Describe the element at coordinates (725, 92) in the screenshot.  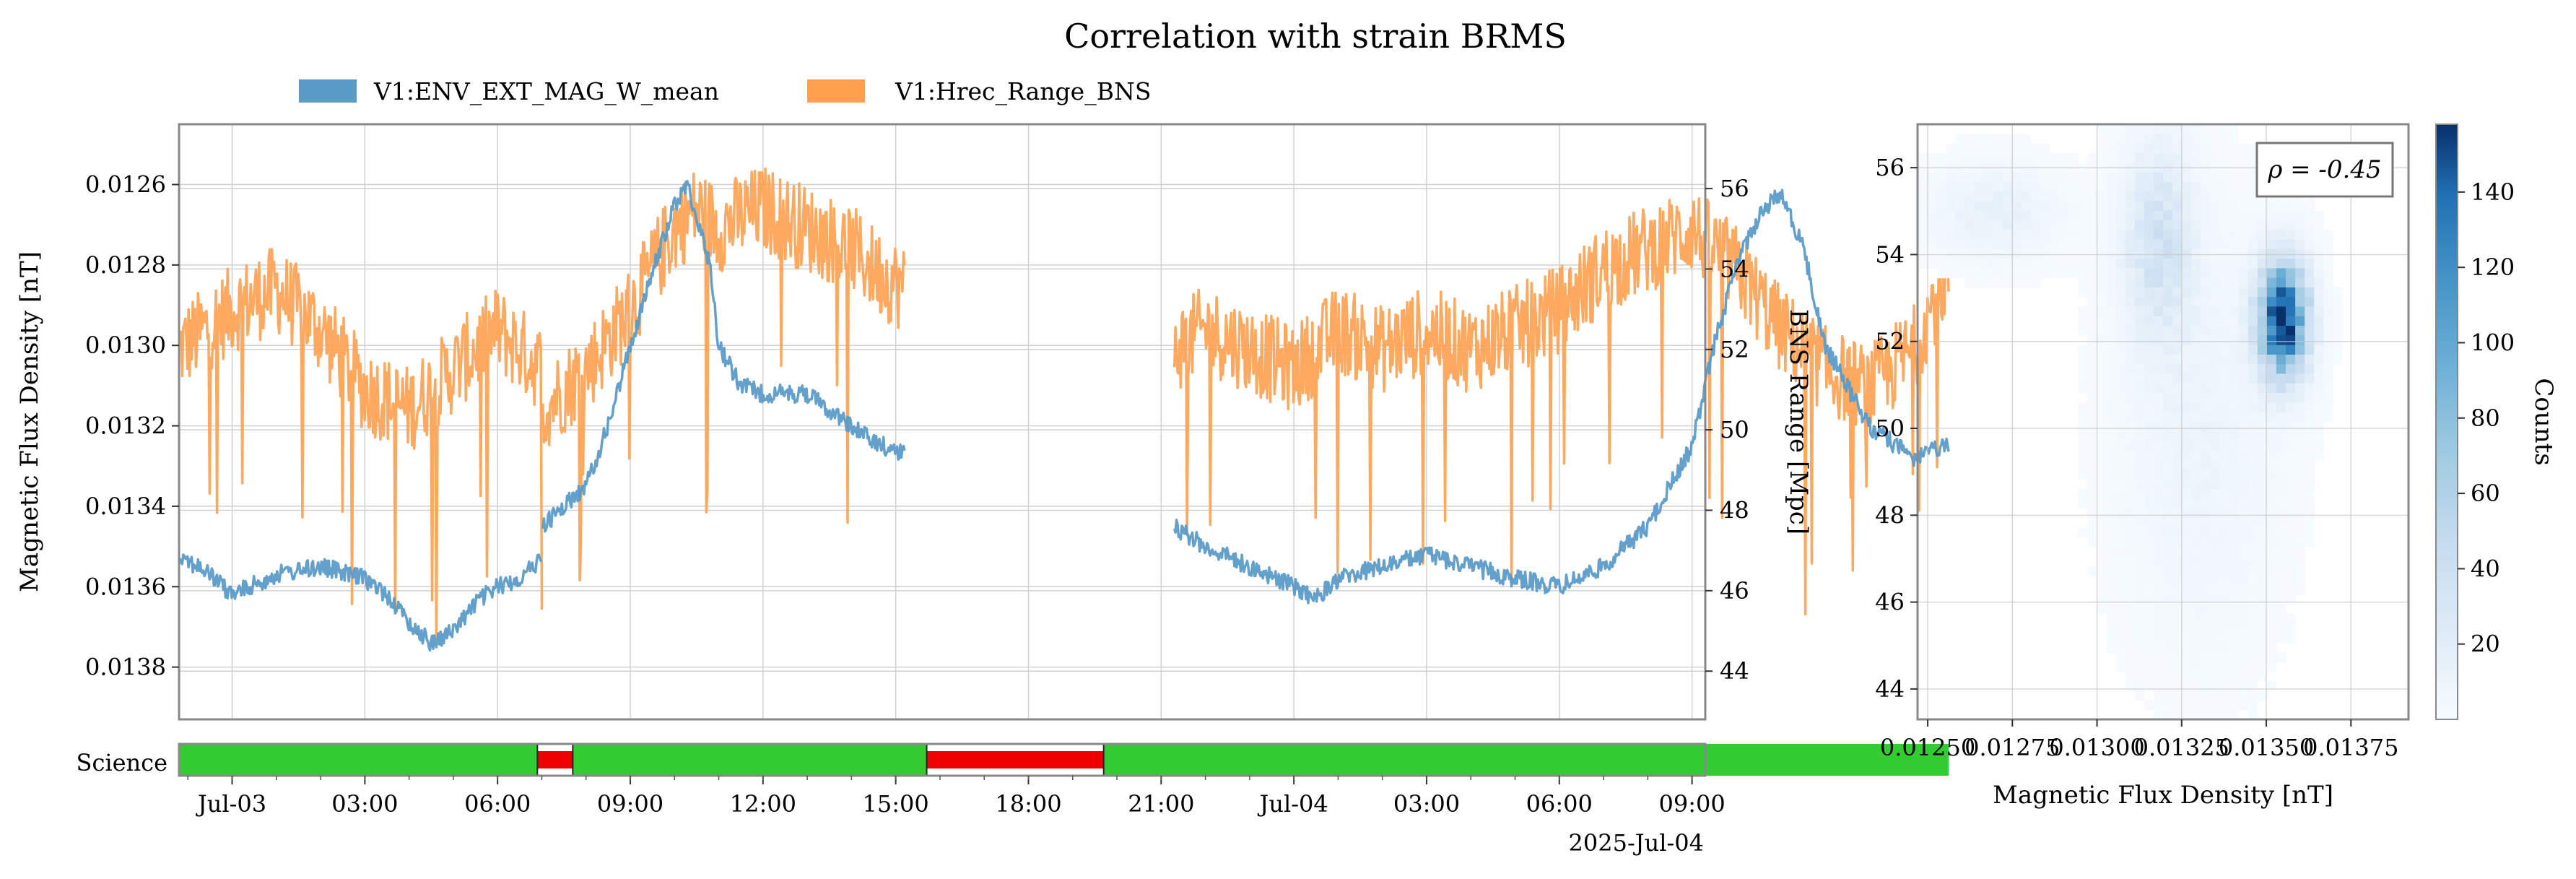
I see `legend: V1:ENV_EXT_MAG_W_mean V1:Hrec_Range_BNS` at that location.